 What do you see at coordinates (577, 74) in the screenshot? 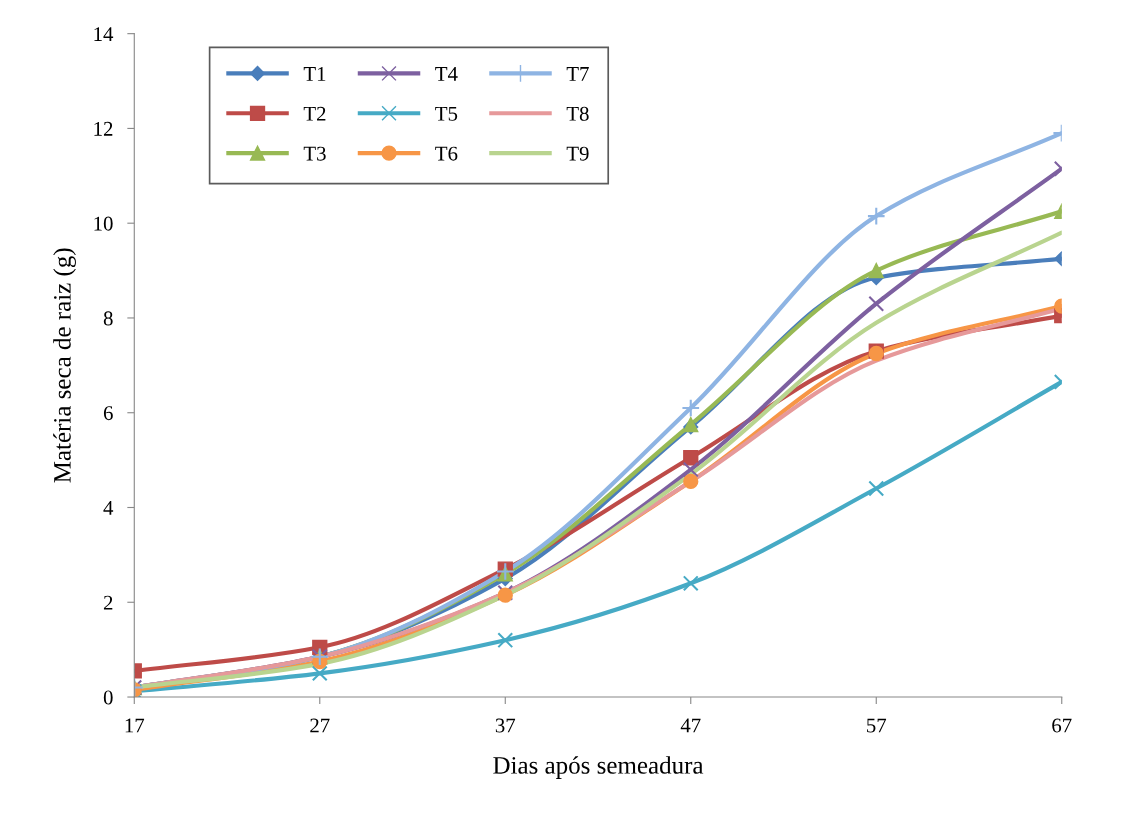
I see `legend-label: T7` at bounding box center [577, 74].